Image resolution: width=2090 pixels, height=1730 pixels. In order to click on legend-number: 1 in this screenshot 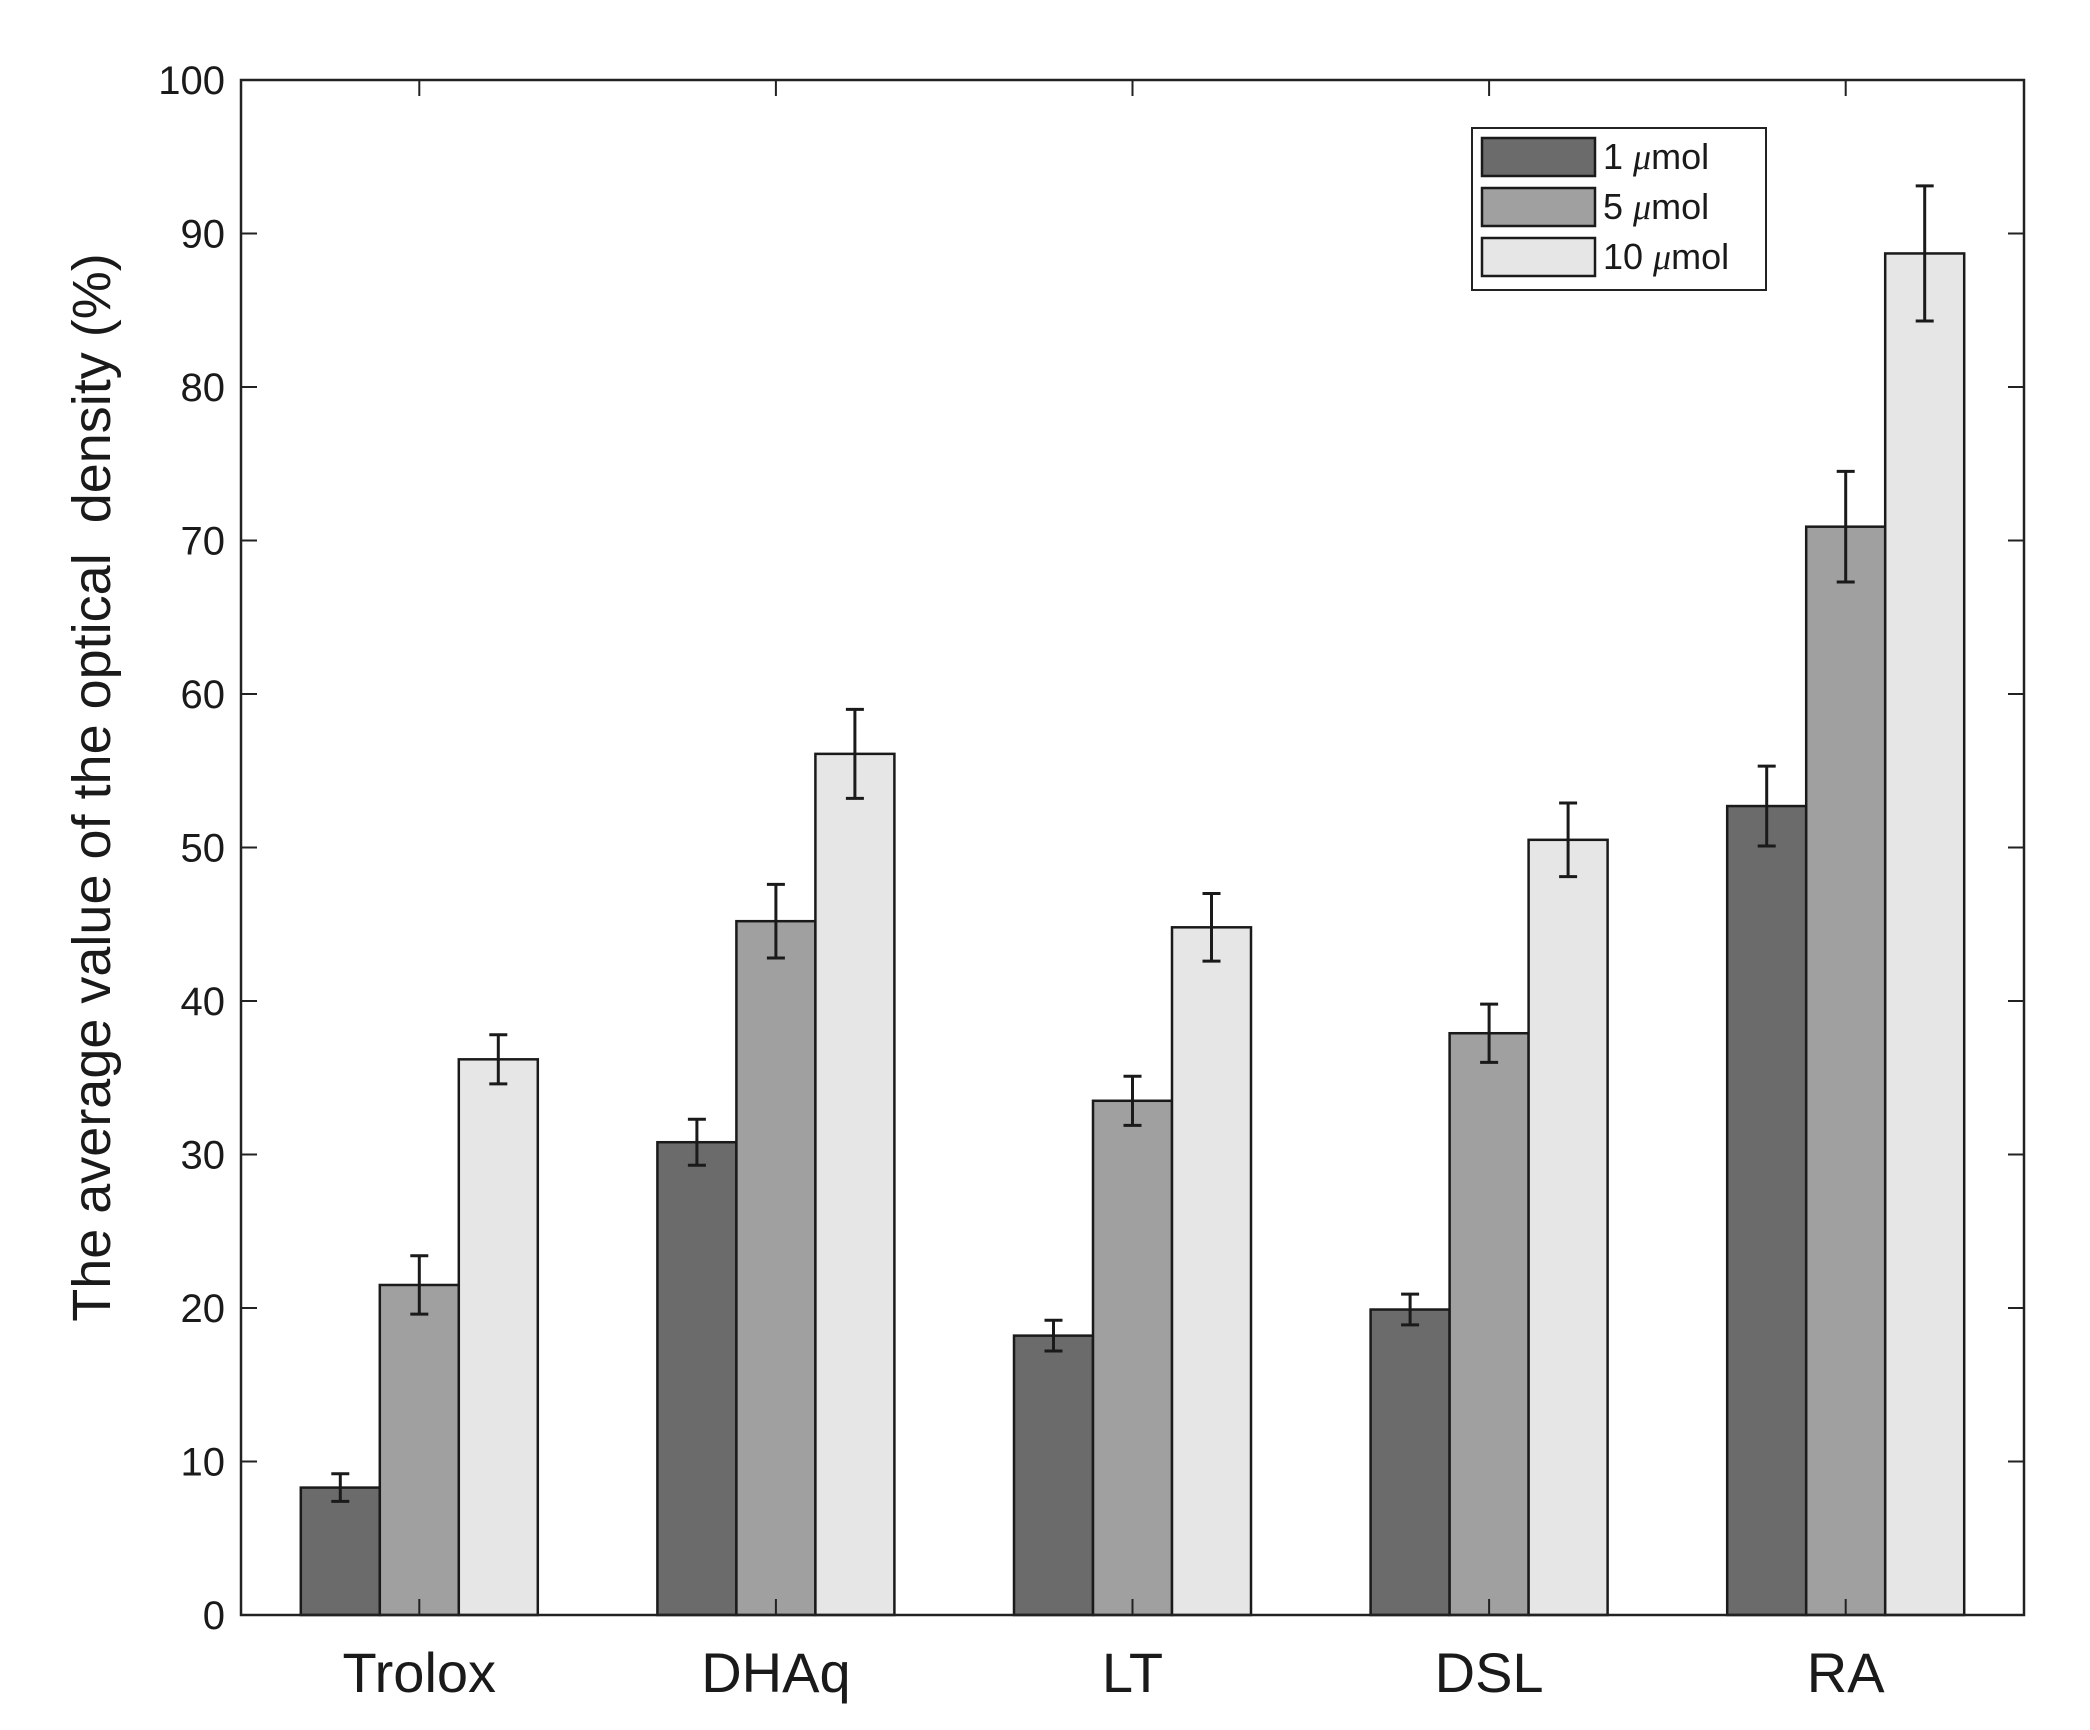, I will do `click(1618, 156)`.